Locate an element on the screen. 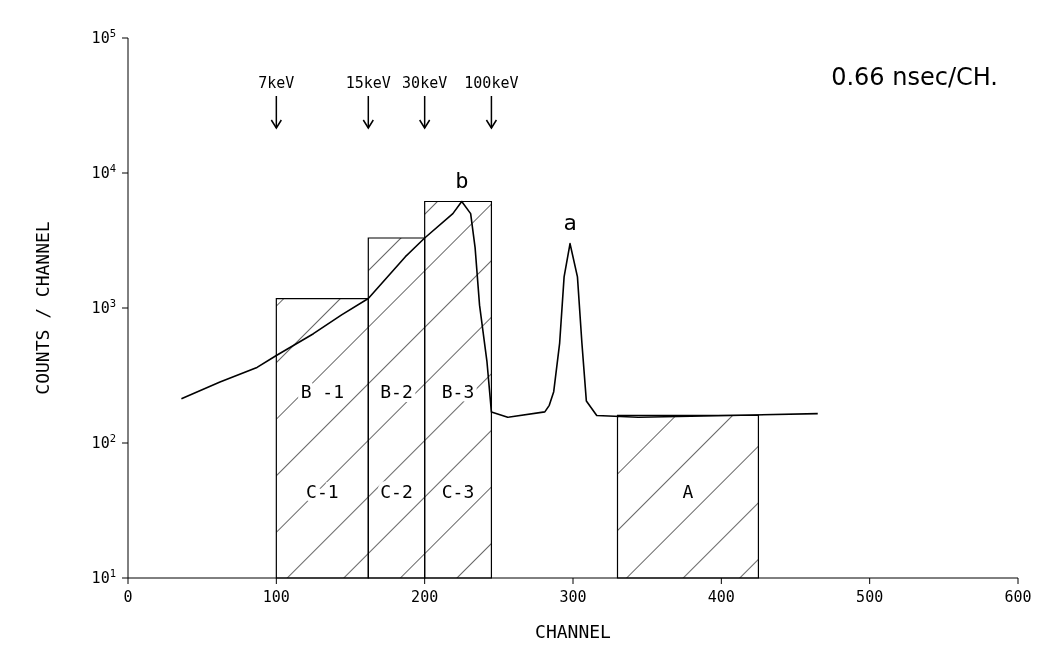 The width and height of the screenshot is (1058, 660). x-tick-label: 600 is located at coordinates (1018, 597).